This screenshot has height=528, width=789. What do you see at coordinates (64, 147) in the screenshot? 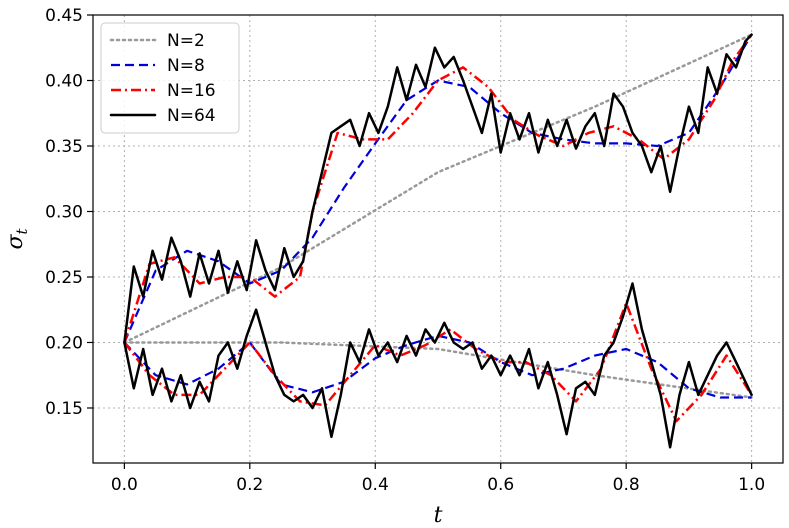
I see `y-tick-label: 0.35` at bounding box center [64, 147].